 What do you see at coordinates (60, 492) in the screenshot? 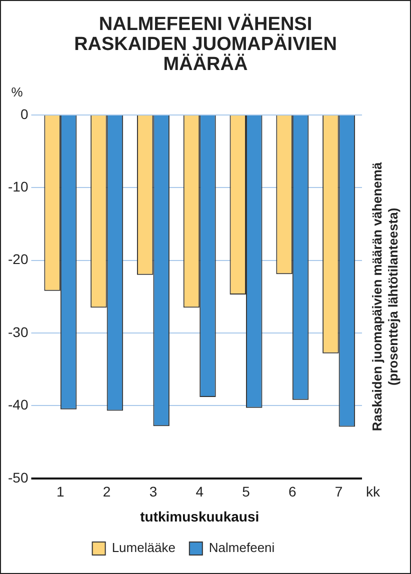
I see `x-tick-label: 1` at bounding box center [60, 492].